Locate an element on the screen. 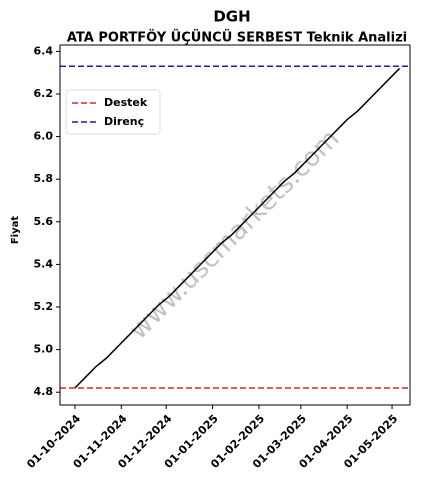 The width and height of the screenshot is (446, 493). y-tick-label: 6.0 is located at coordinates (44, 136).